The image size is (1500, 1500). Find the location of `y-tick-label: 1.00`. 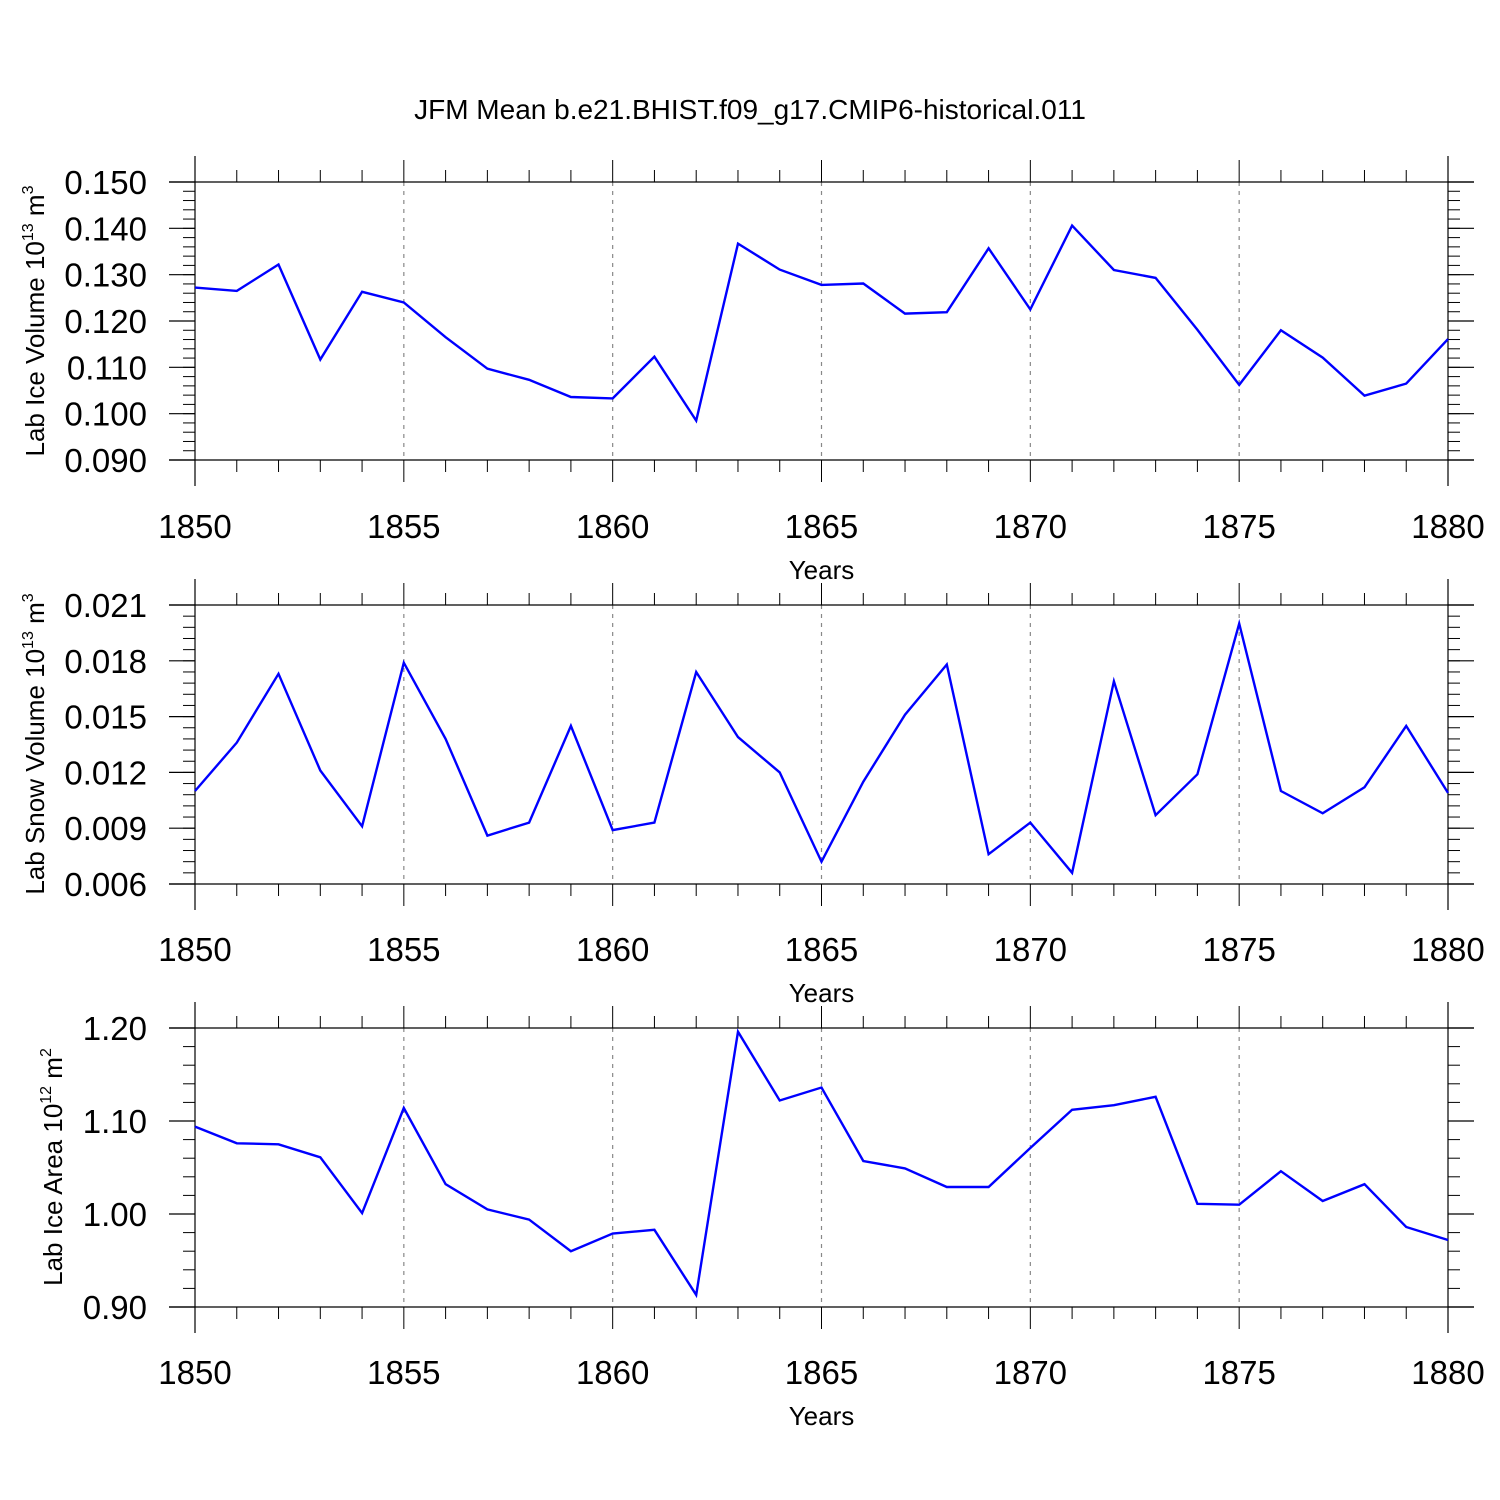

y-tick-label: 1.00 is located at coordinates (115, 1214).